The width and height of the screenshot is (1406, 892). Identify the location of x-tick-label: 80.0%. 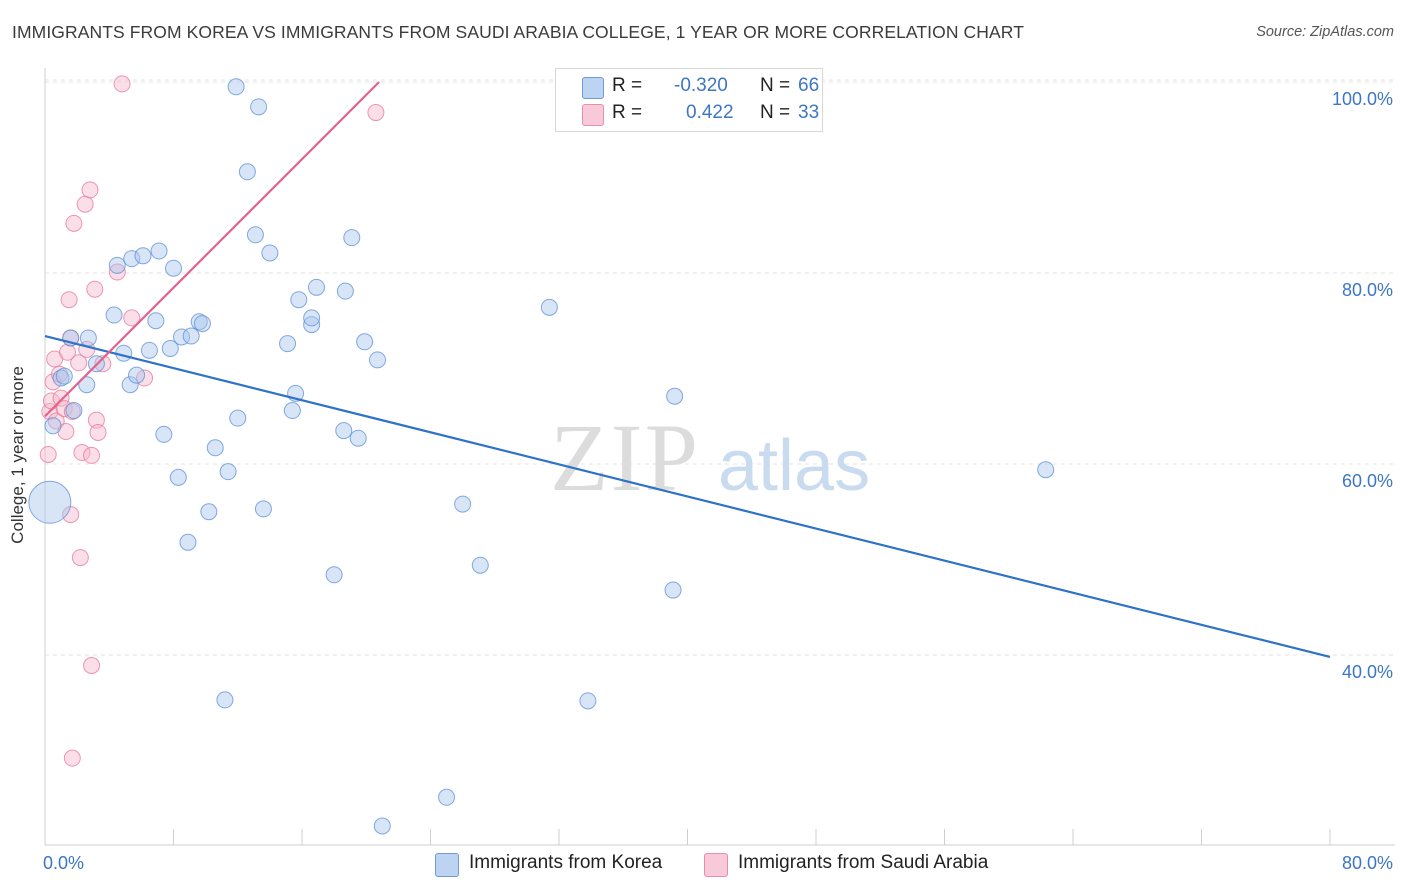
(1367, 863).